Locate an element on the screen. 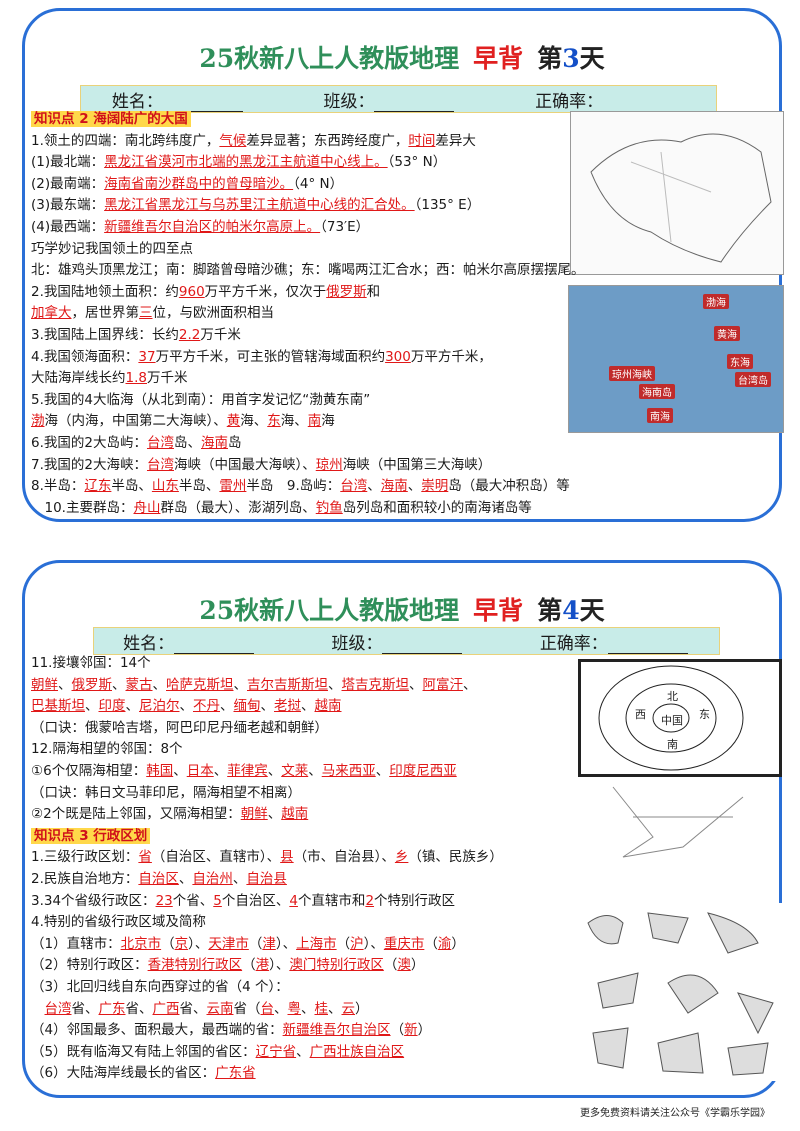 This screenshot has width=800, height=1131. text: 半岛 9.岛屿： is located at coordinates (293, 486).